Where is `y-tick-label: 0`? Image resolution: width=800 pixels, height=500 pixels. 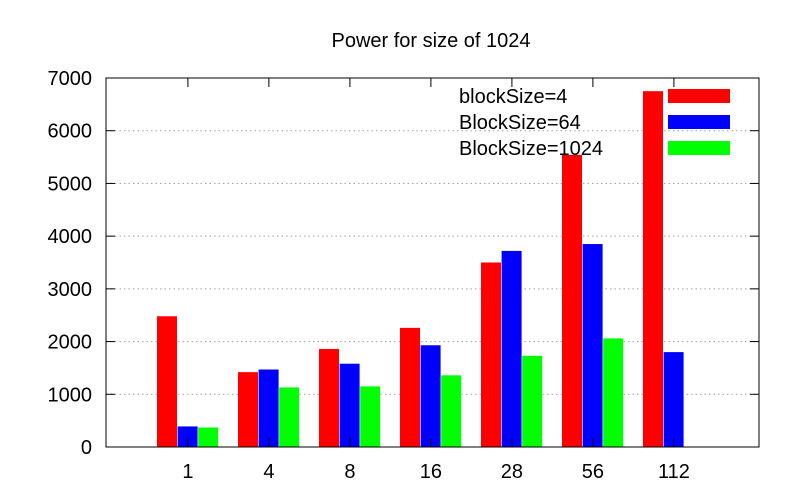 y-tick-label: 0 is located at coordinates (86, 448).